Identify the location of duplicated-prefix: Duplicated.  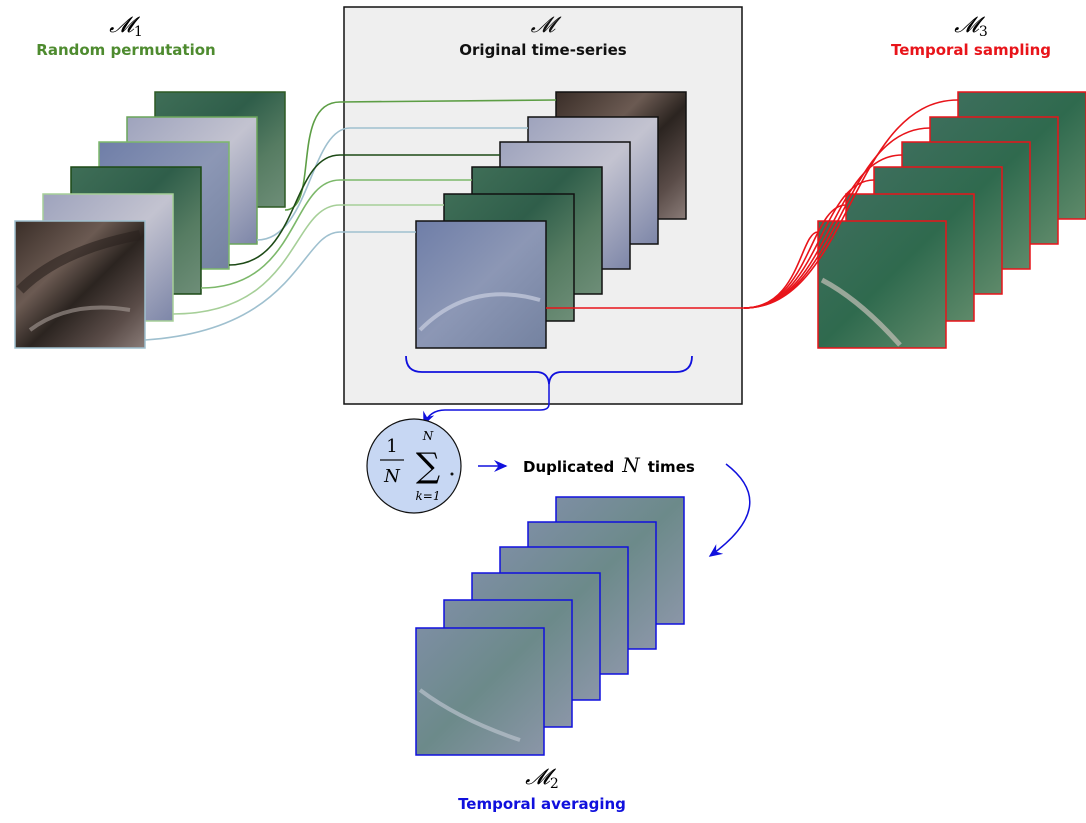
(568, 467).